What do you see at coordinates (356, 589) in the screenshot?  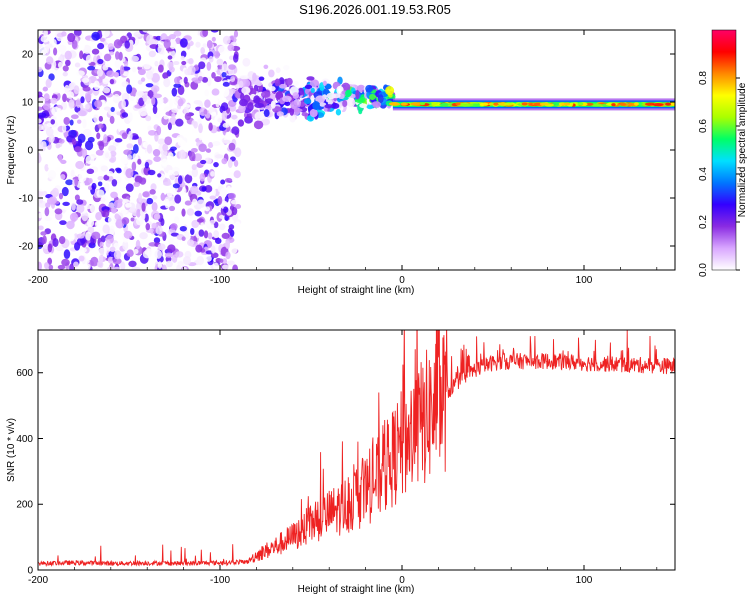 I see `snr-x-axis-label: Height of straight line (km)` at bounding box center [356, 589].